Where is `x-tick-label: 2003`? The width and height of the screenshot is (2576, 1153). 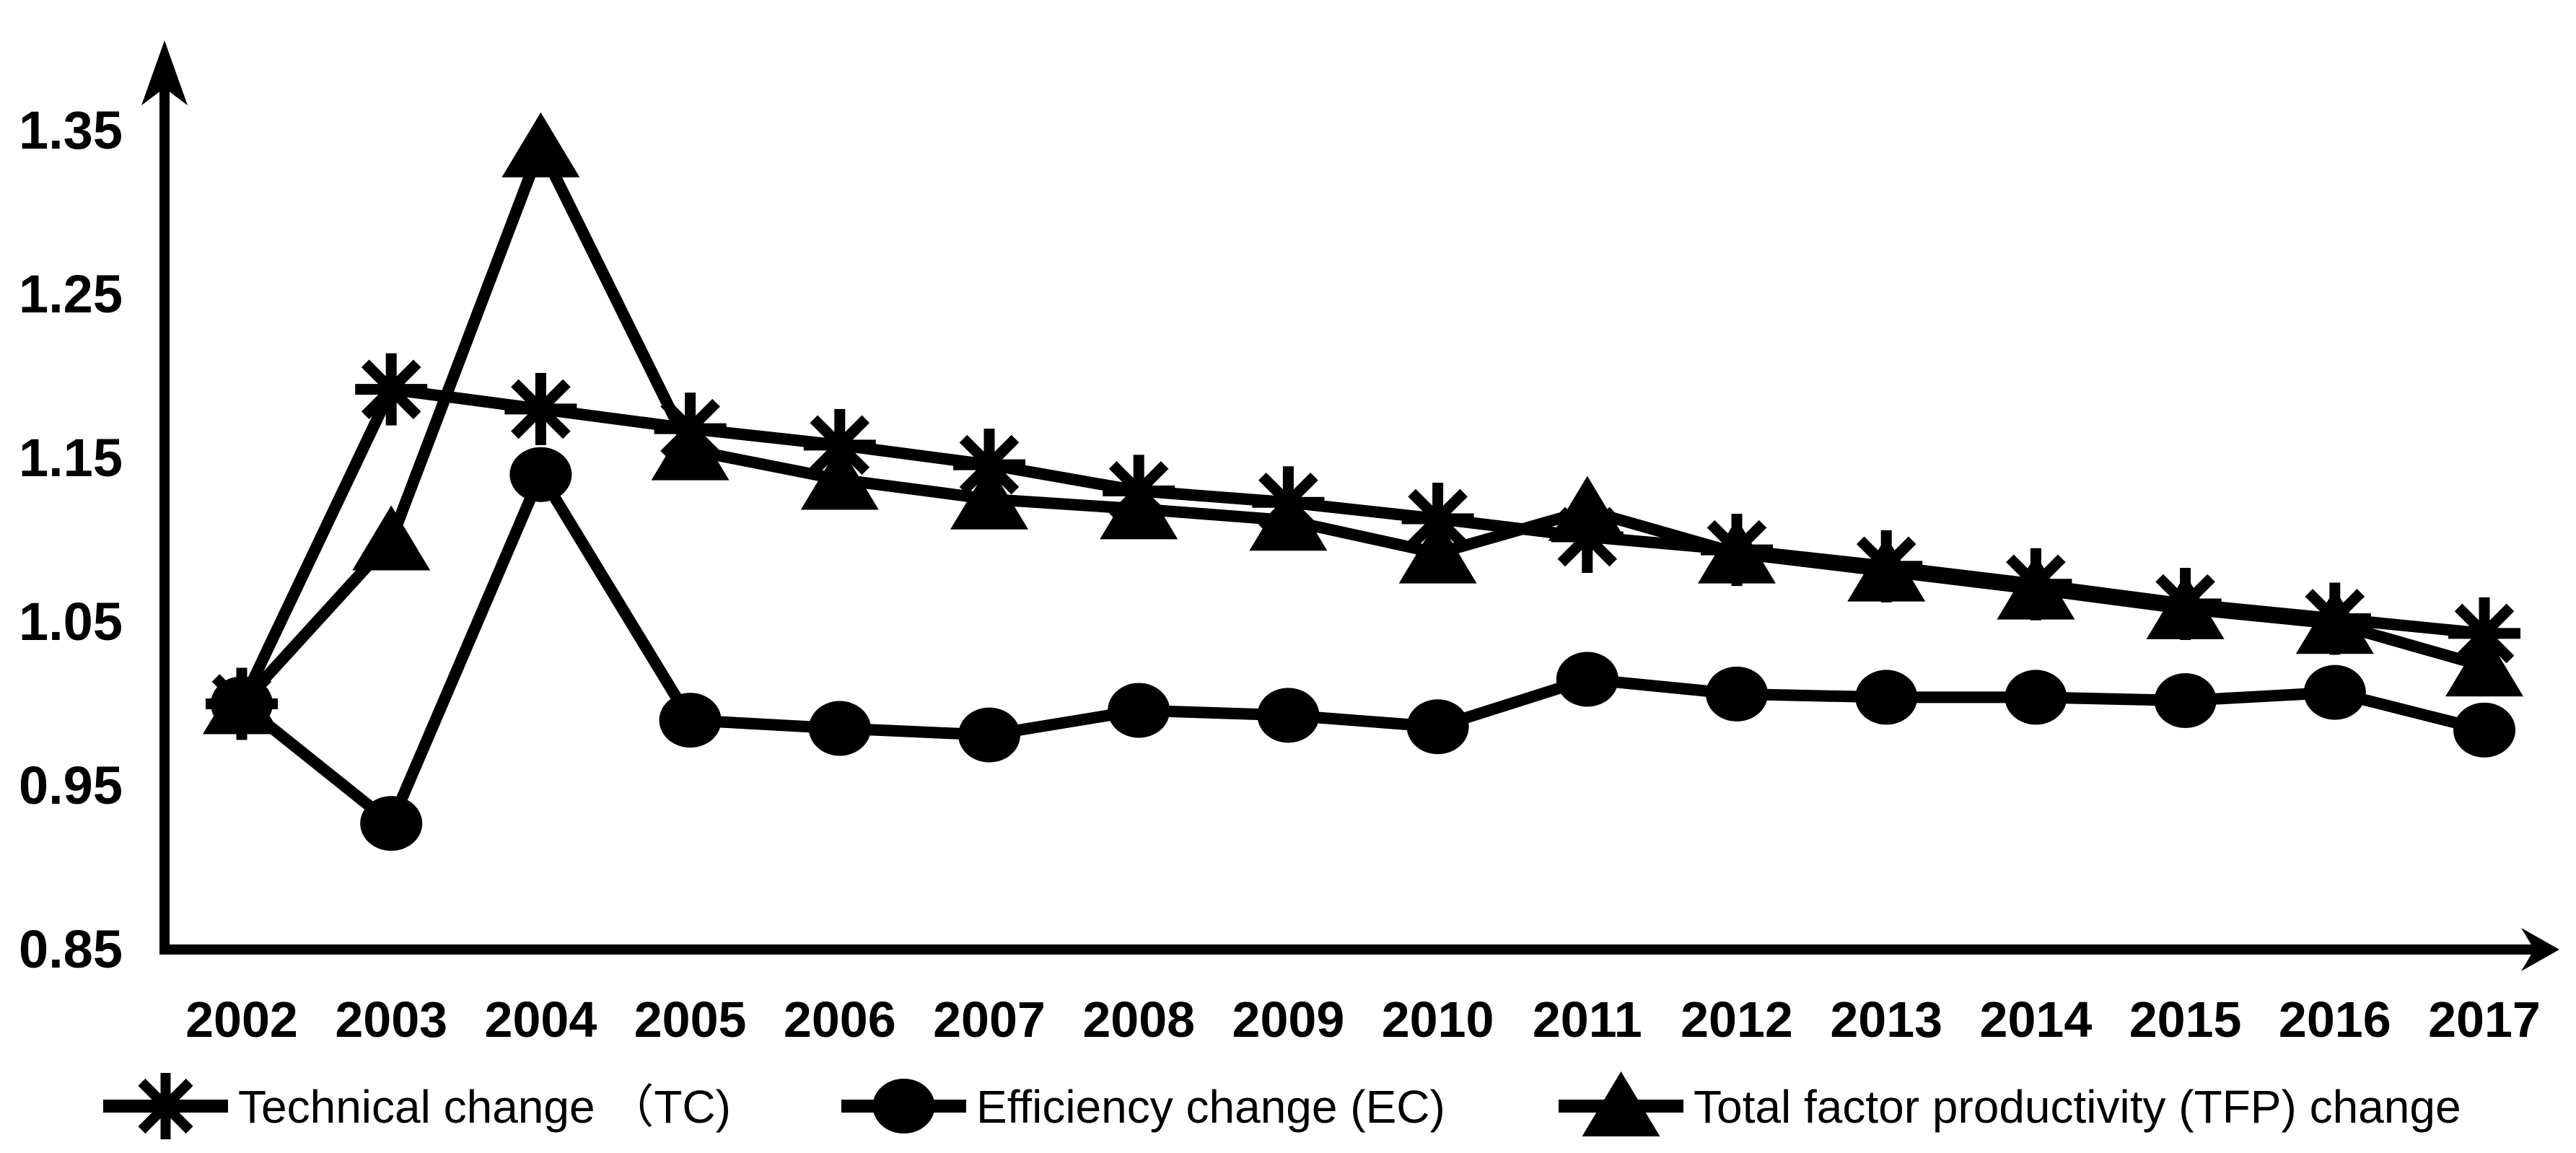 x-tick-label: 2003 is located at coordinates (391, 1019).